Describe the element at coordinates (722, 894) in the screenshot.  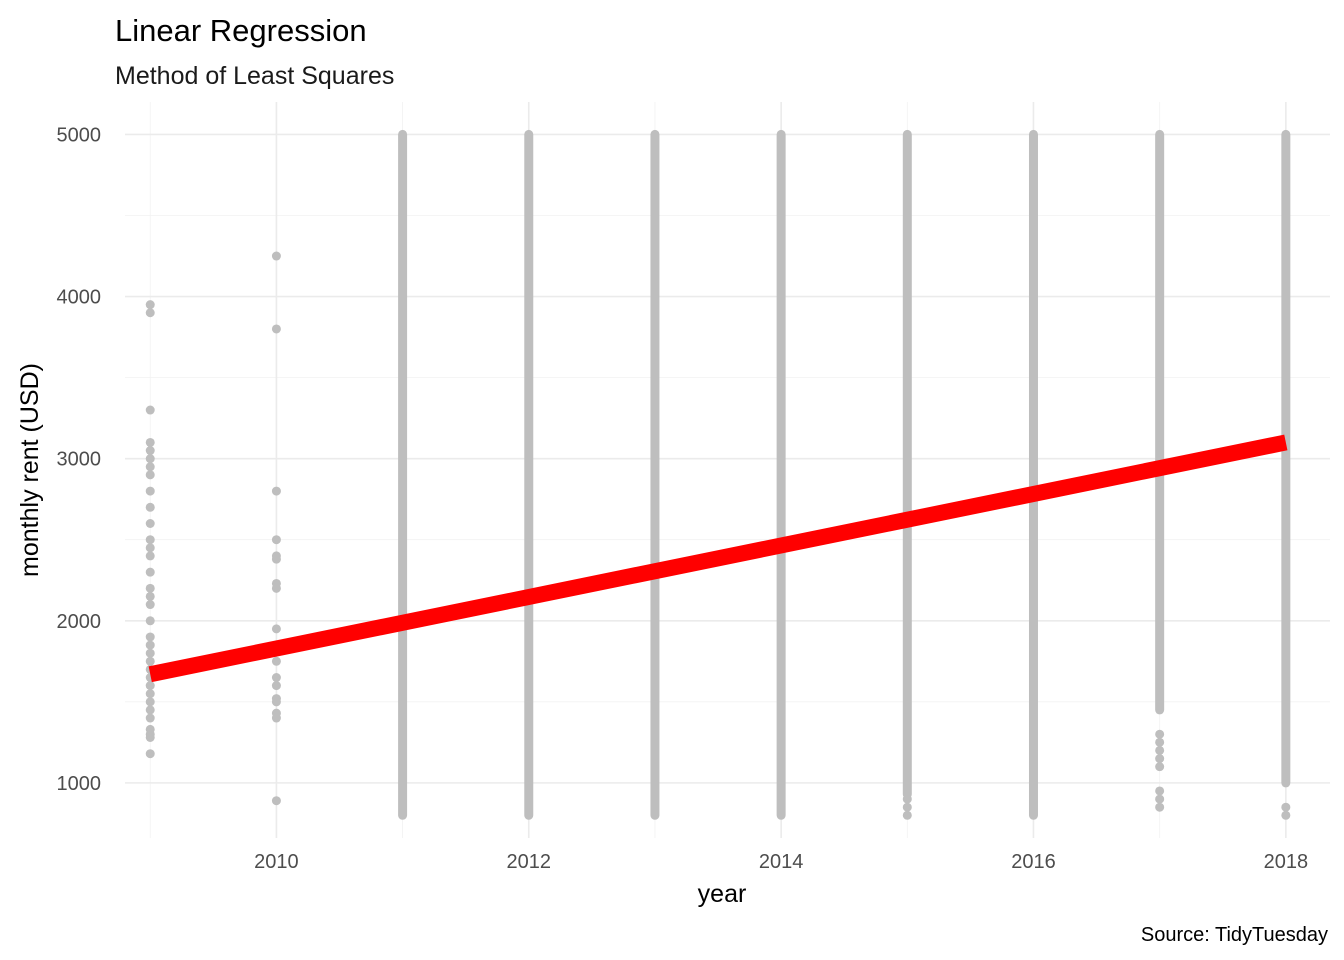
I see `x-axis-title: year` at that location.